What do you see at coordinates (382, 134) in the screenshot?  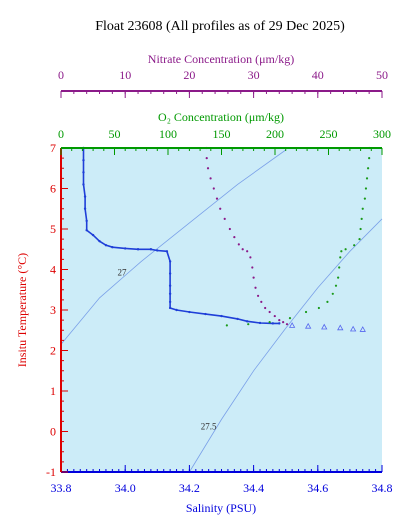 I see `oxygen-tick-label-6: 300` at bounding box center [382, 134].